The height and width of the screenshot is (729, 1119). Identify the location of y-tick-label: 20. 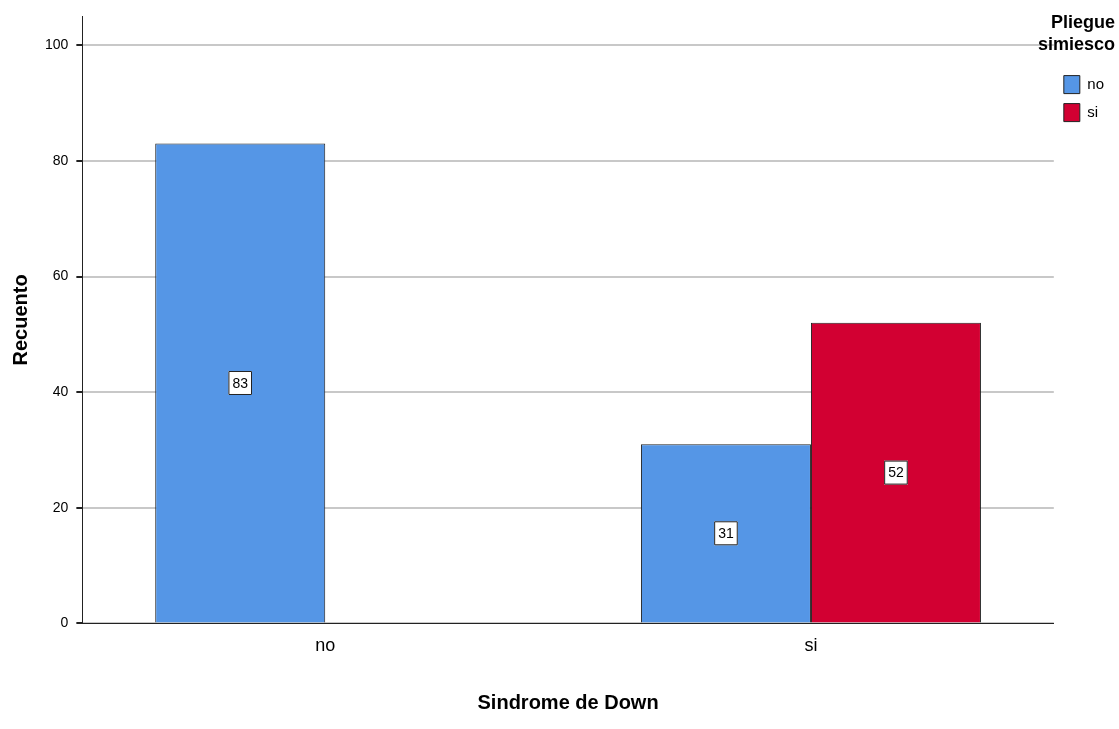
(60, 506).